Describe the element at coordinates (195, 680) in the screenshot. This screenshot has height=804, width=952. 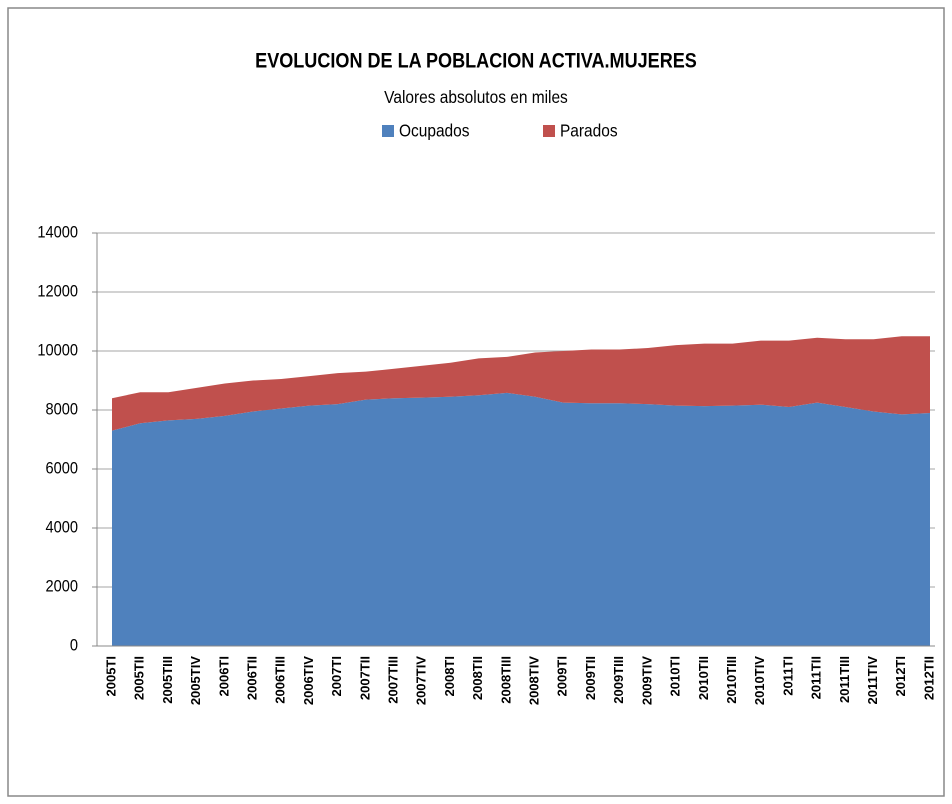
I see `x-tick-label: 2005TIV` at that location.